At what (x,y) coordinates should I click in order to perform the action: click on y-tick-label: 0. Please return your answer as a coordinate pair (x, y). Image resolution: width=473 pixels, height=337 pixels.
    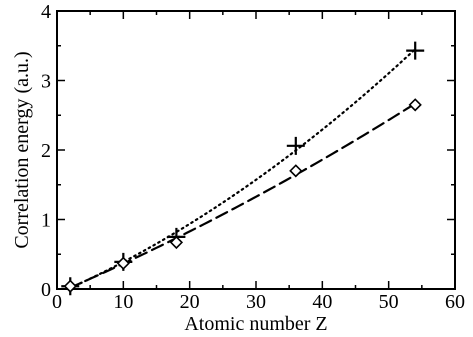
    Looking at the image, I should click on (46, 290).